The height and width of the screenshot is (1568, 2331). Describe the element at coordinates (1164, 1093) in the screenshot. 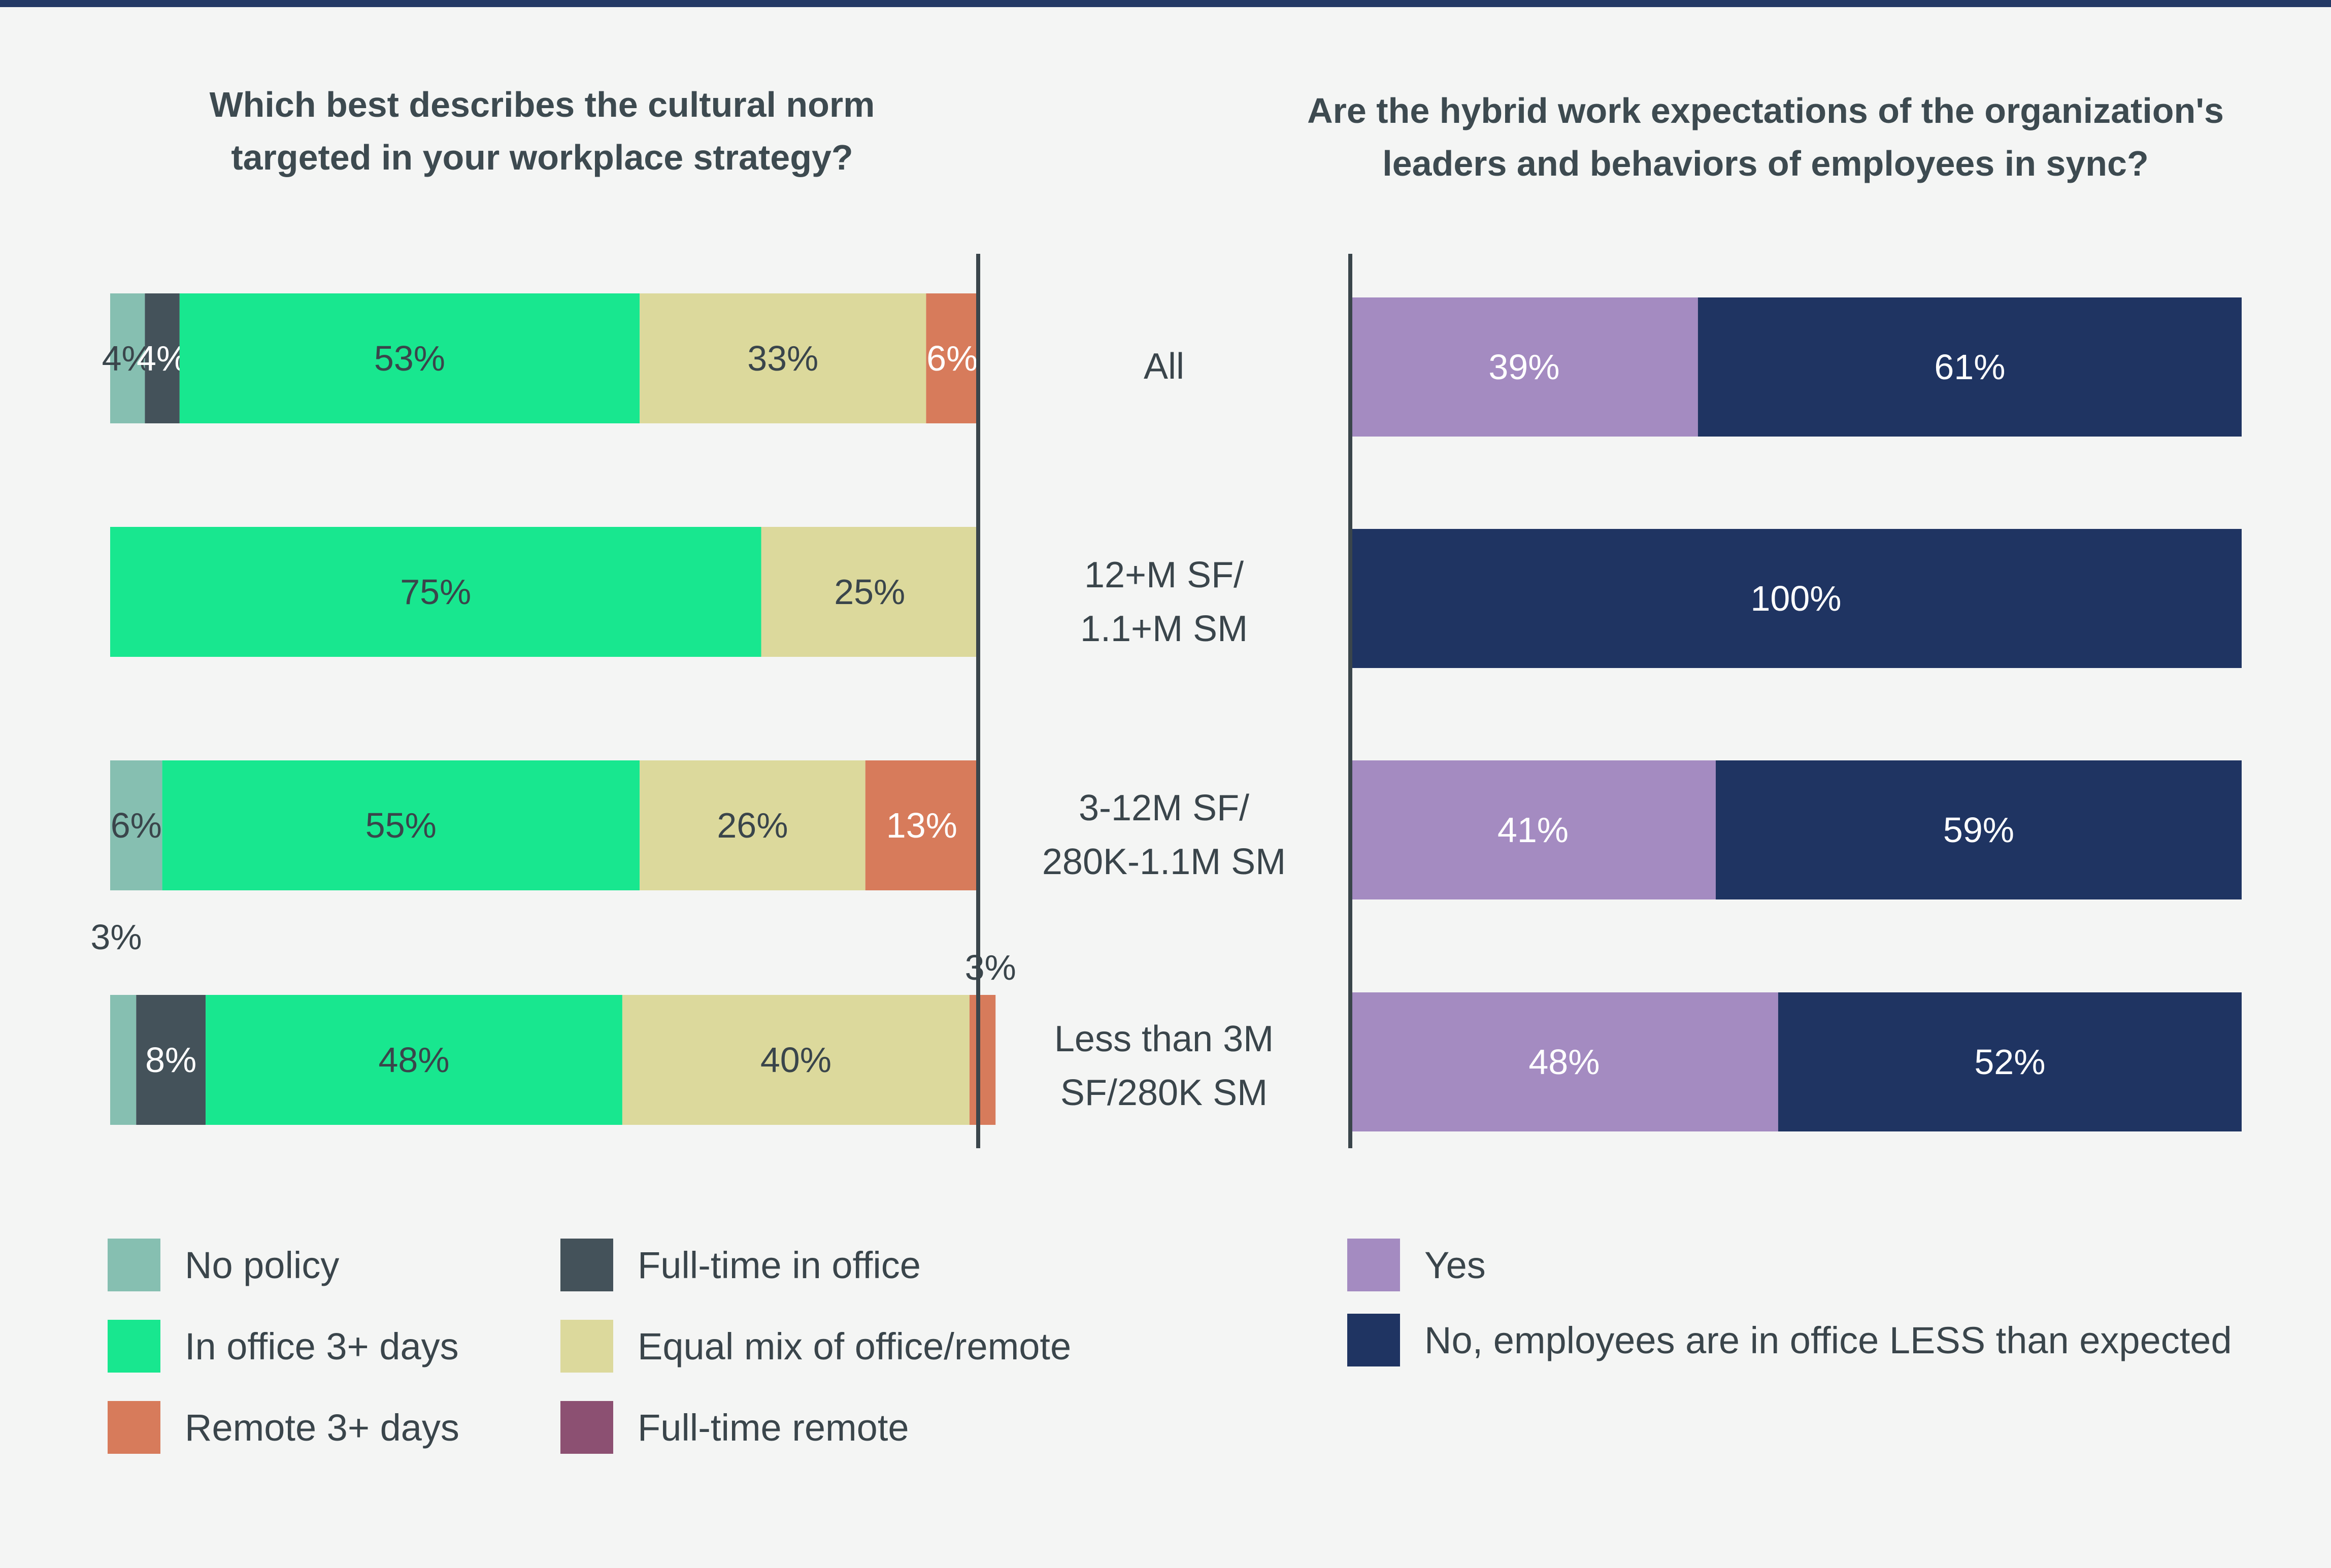

I see `category-label: SF/280K SM` at that location.